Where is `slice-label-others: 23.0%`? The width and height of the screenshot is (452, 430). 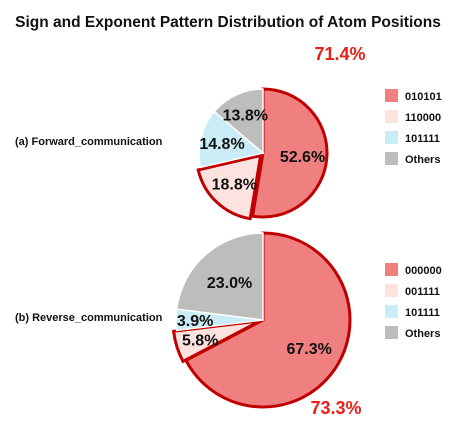 slice-label-others: 23.0% is located at coordinates (229, 283).